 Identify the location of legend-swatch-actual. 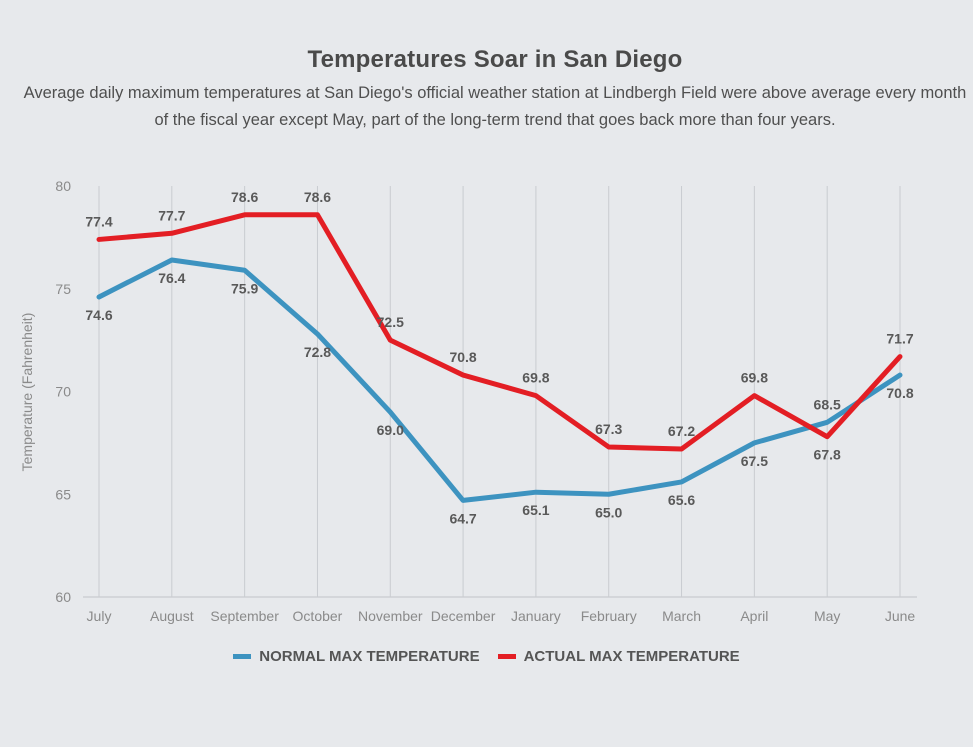
(506, 656).